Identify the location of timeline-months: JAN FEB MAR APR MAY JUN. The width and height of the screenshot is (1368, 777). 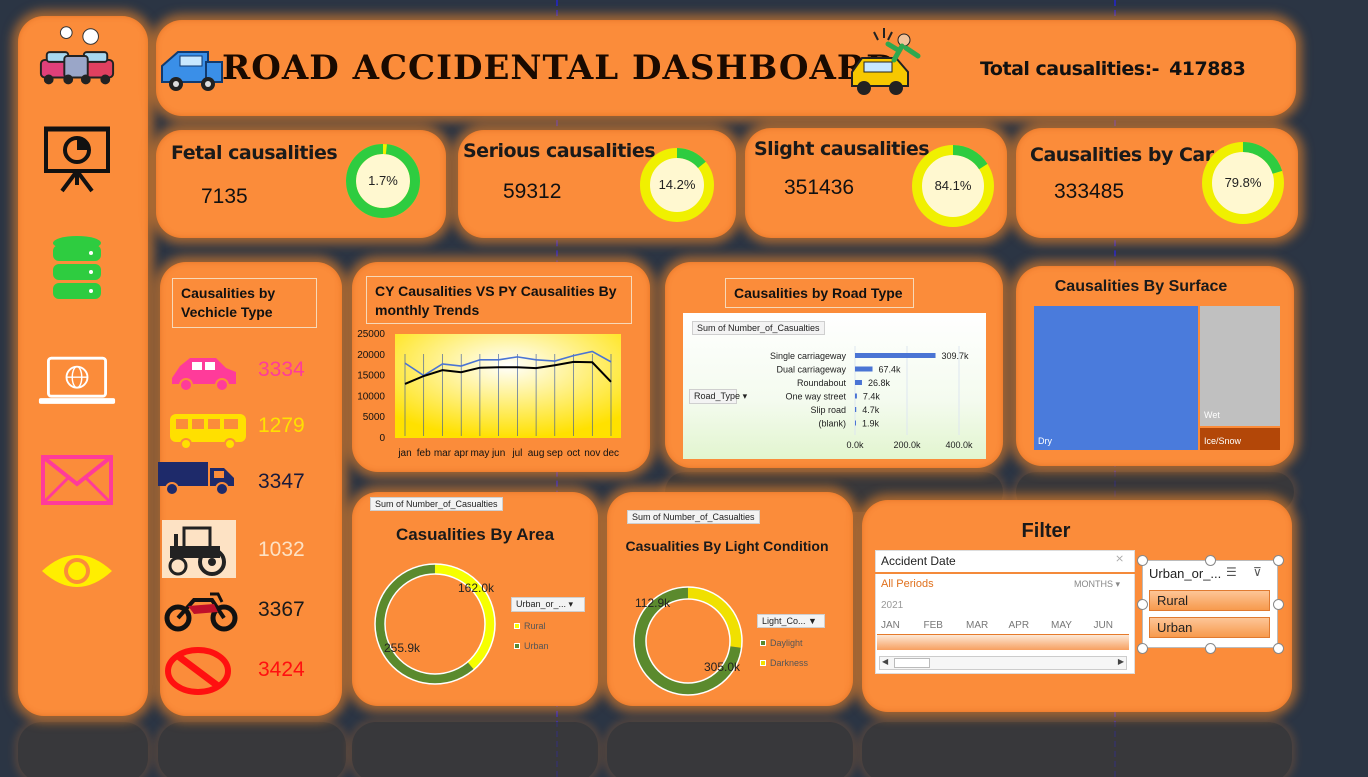
(1003, 626).